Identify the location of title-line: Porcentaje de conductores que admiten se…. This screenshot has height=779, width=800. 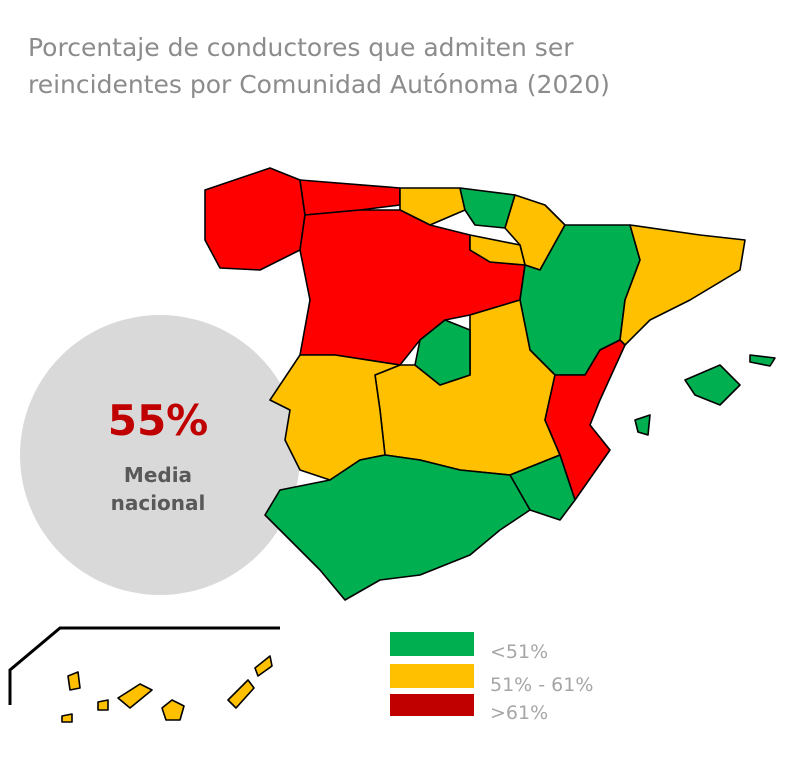
(301, 47).